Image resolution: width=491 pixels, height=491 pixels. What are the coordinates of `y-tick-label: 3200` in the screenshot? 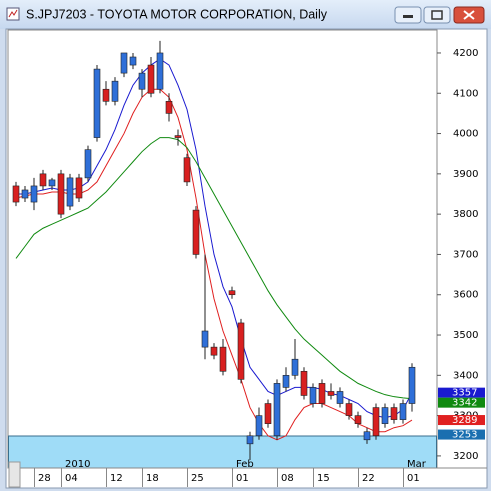 It's located at (465, 456).